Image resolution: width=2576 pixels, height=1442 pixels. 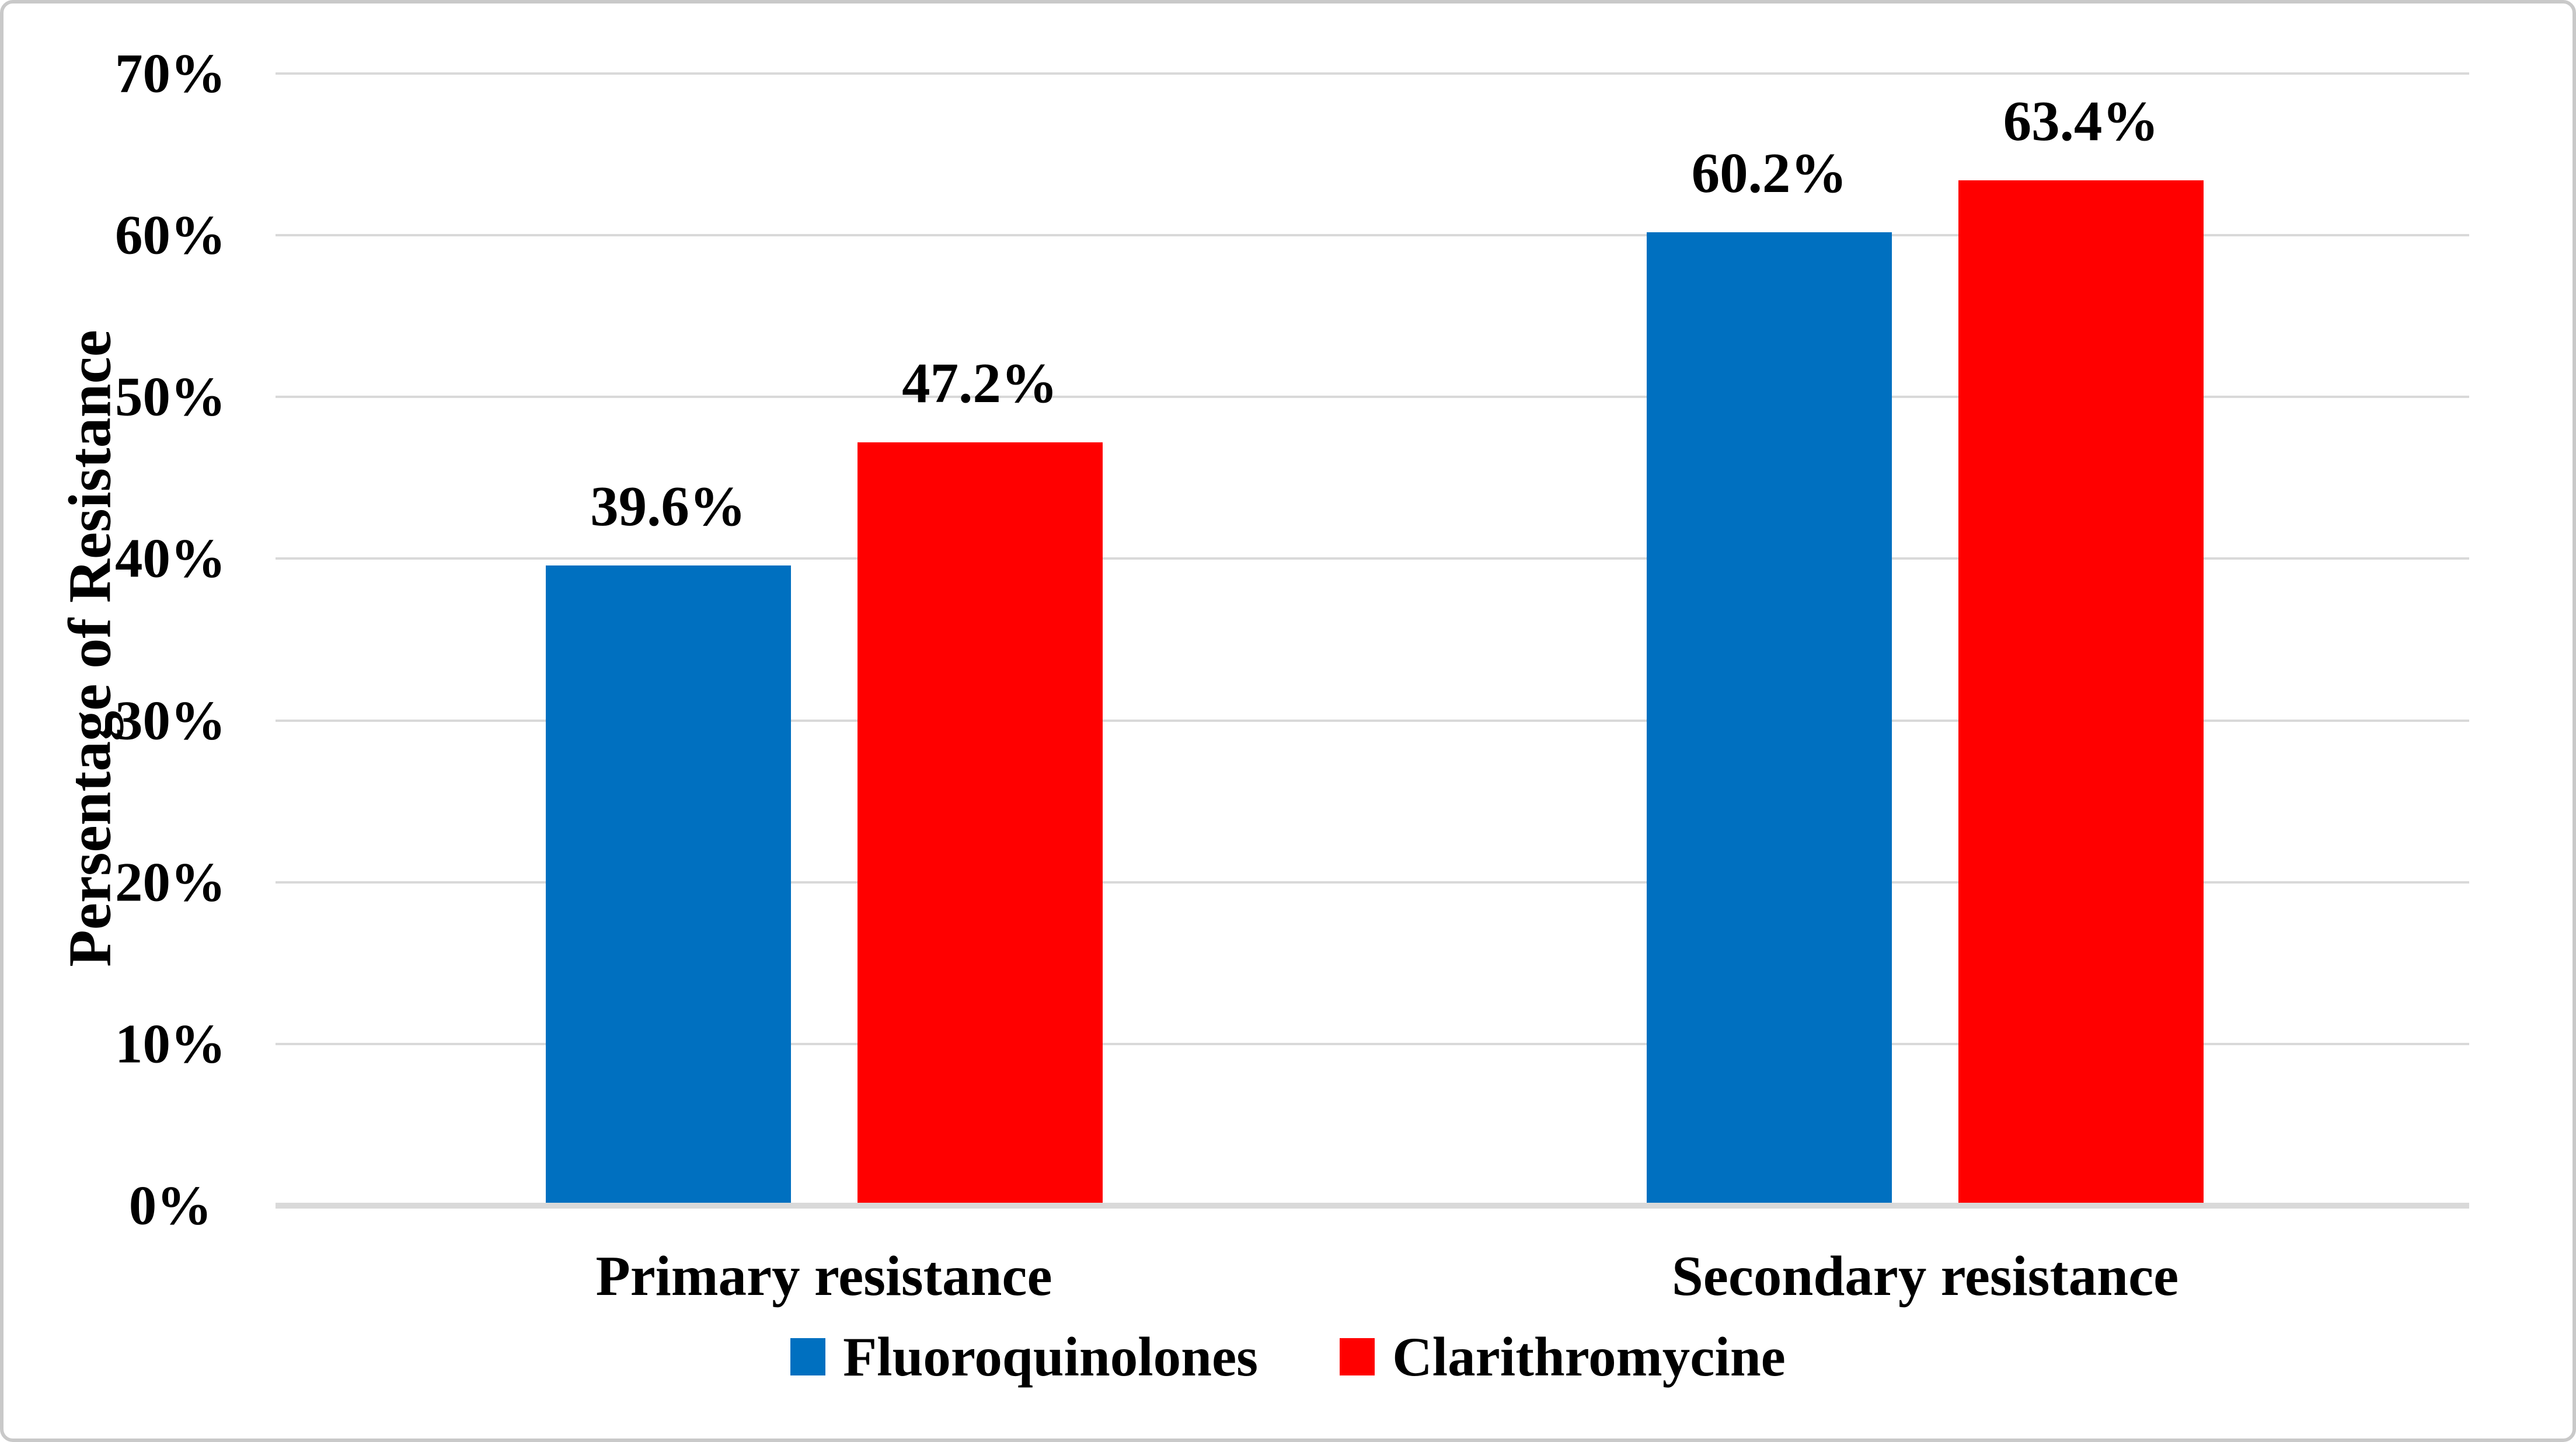 What do you see at coordinates (668, 505) in the screenshot?
I see `value-label: 39.6%` at bounding box center [668, 505].